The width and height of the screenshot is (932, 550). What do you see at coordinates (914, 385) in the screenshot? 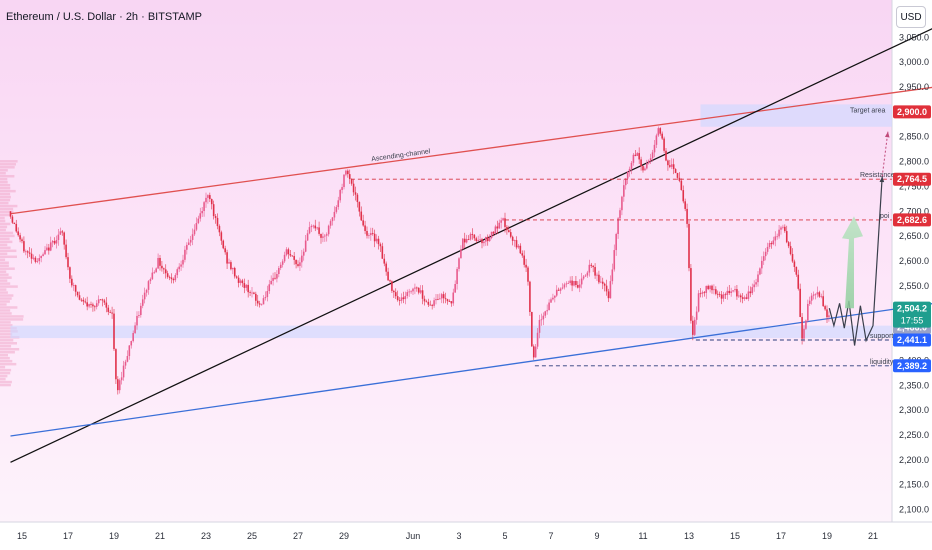
I see `price-tick-label: 2,350.0` at bounding box center [914, 385].